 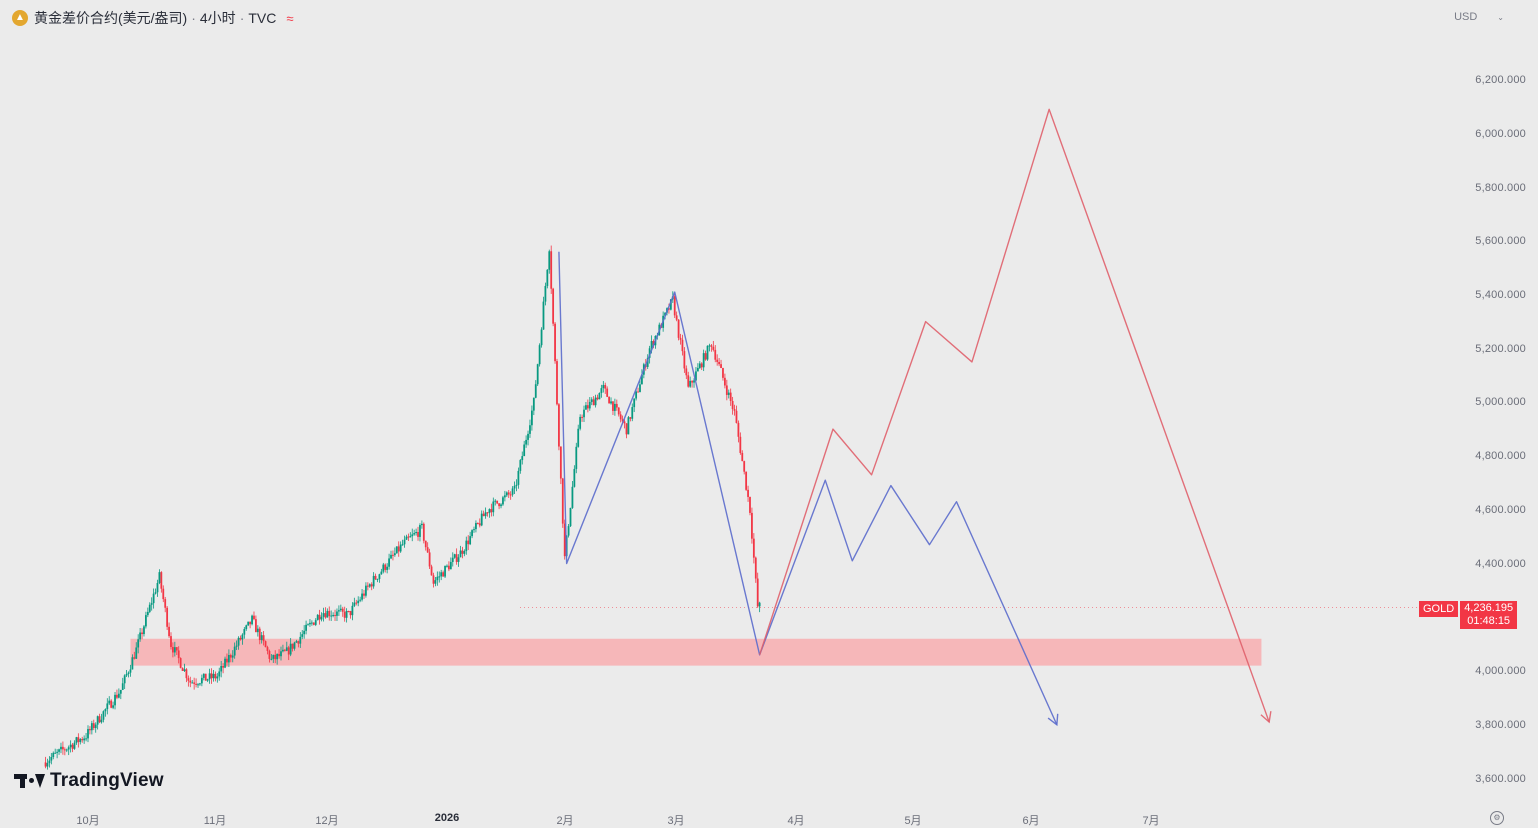 I want to click on settings-icon: ⚙, so click(x=1497, y=818).